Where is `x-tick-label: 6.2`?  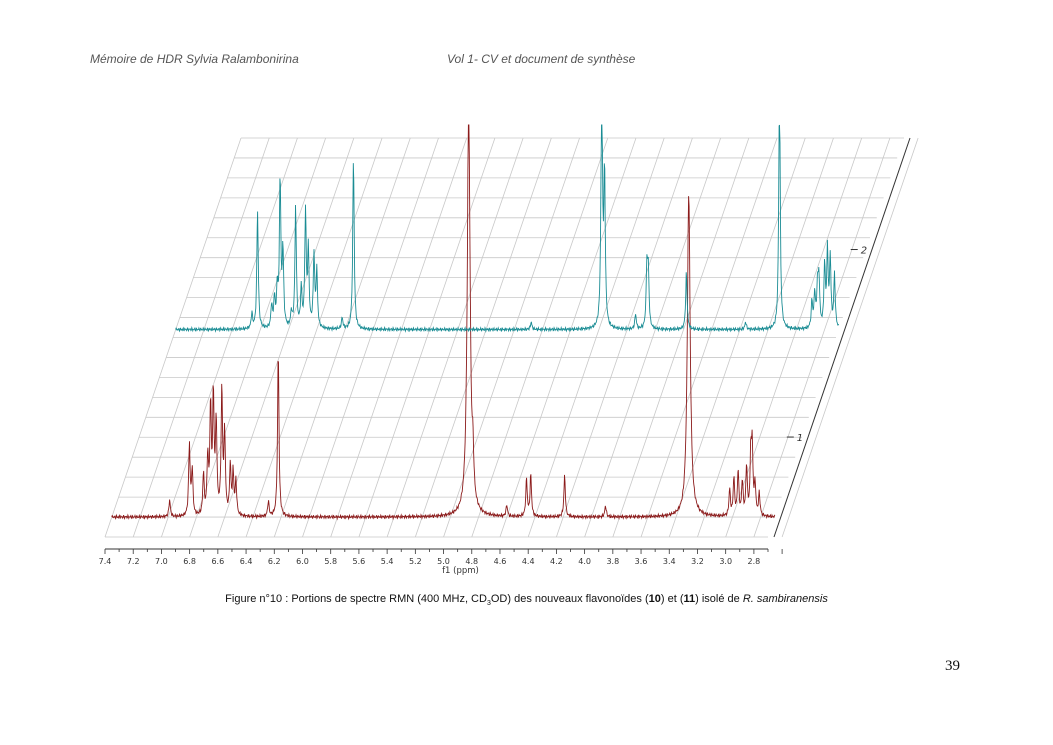 x-tick-label: 6.2 is located at coordinates (274, 561).